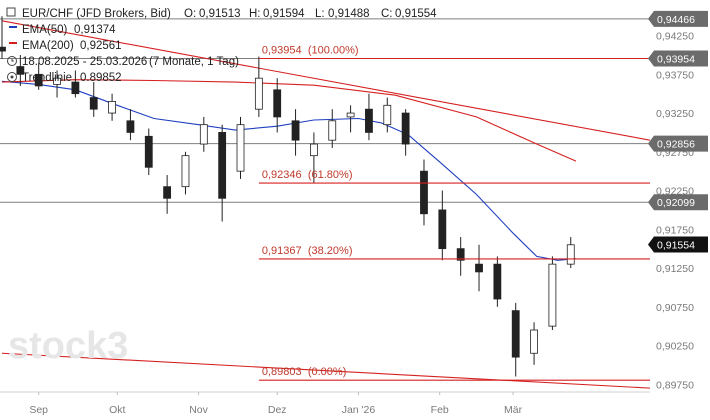 The image size is (710, 420). What do you see at coordinates (95, 30) in the screenshot?
I see `ema50-legend-value: 0,91374` at bounding box center [95, 30].